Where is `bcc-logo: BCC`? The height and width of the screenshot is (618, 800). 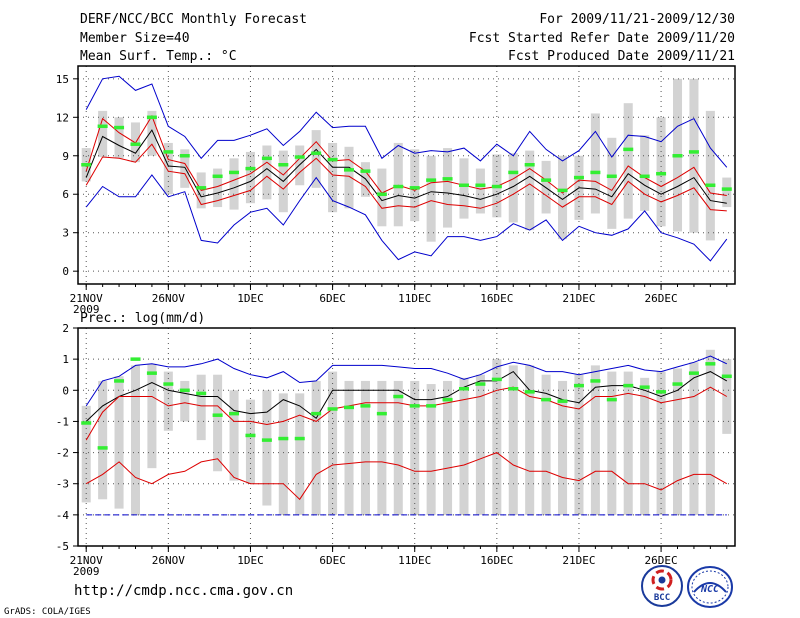
bcc-logo: BCC is located at coordinates (662, 586).